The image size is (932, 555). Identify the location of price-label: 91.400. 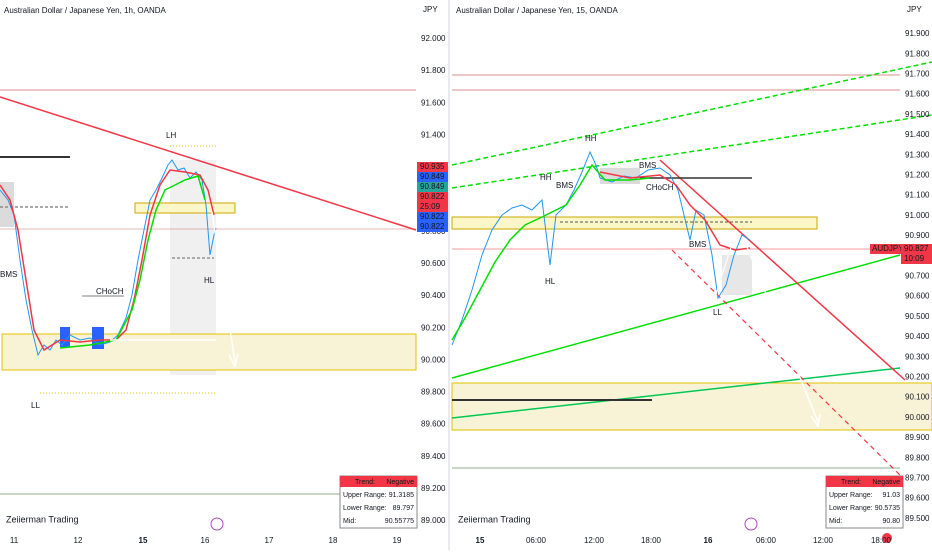
(917, 134).